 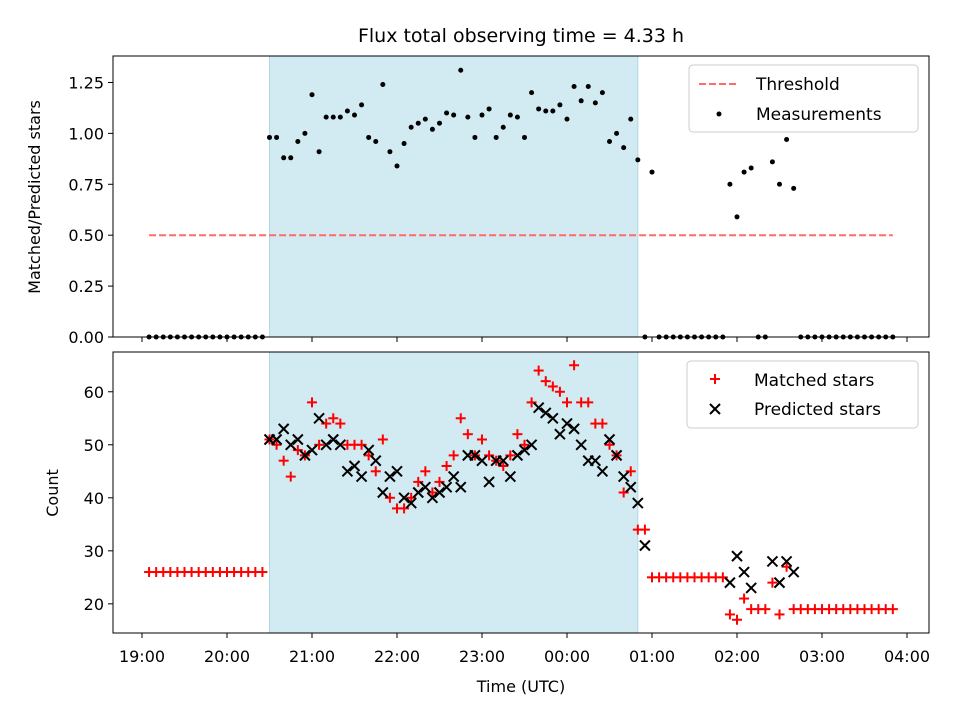 What do you see at coordinates (142, 656) in the screenshot?
I see `x-tick-label: 19:00` at bounding box center [142, 656].